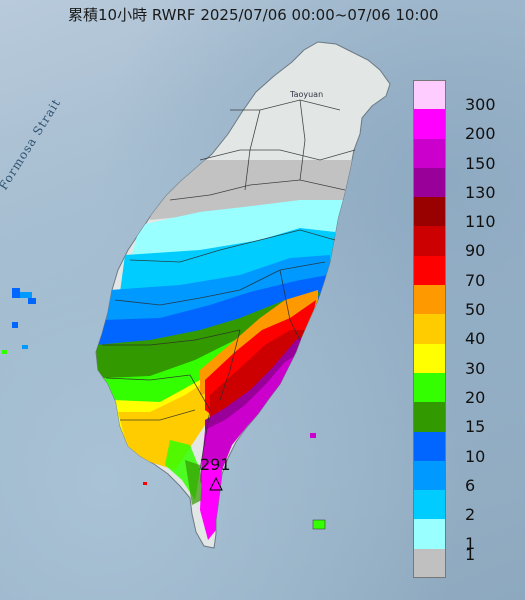 The width and height of the screenshot is (525, 600). I want to click on legend-row: 70, so click(461, 272).